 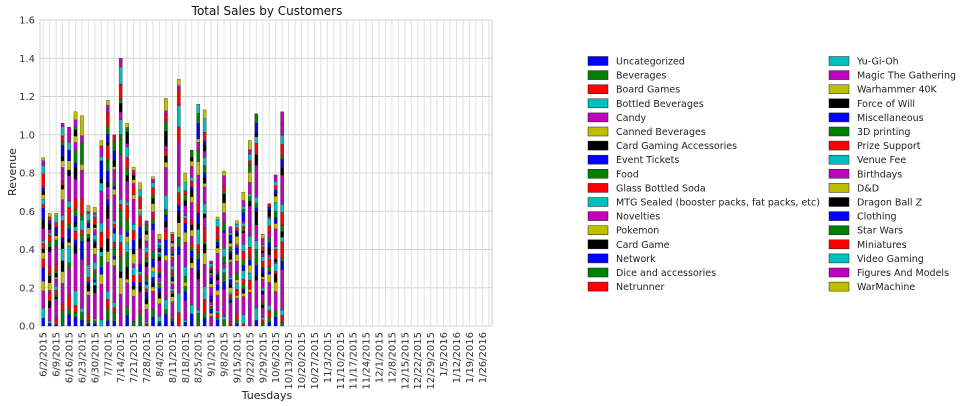 I want to click on x-tick-label: 1/5/2016, so click(x=444, y=354).